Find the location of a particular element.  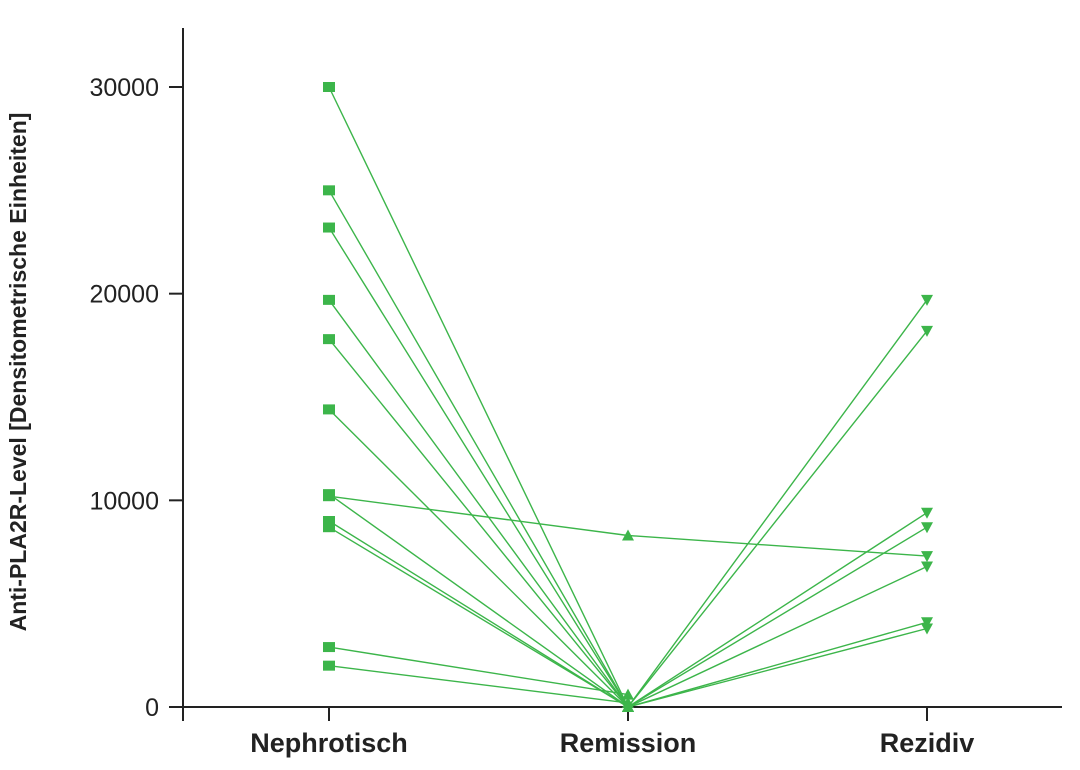

x-tick-label: Rezidiv is located at coordinates (927, 743).